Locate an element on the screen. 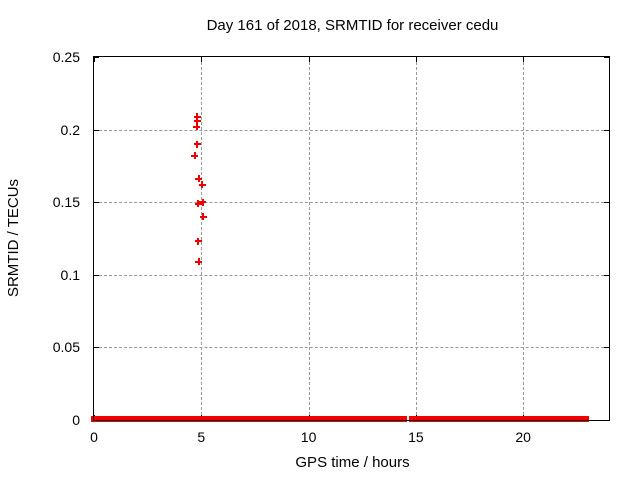 The height and width of the screenshot is (480, 640). y-tick-label: 0.25 is located at coordinates (66, 57).